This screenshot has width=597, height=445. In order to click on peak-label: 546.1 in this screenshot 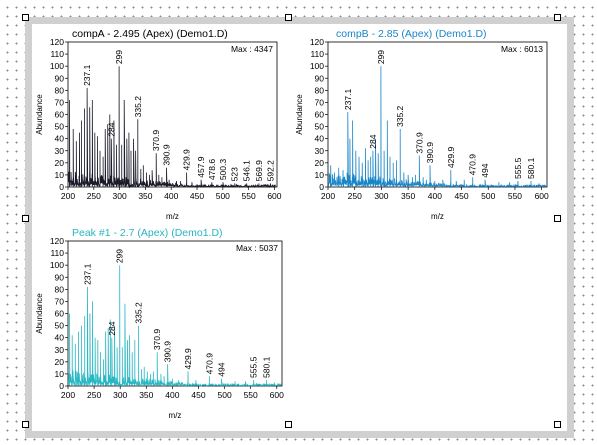, I will do `click(247, 171)`.